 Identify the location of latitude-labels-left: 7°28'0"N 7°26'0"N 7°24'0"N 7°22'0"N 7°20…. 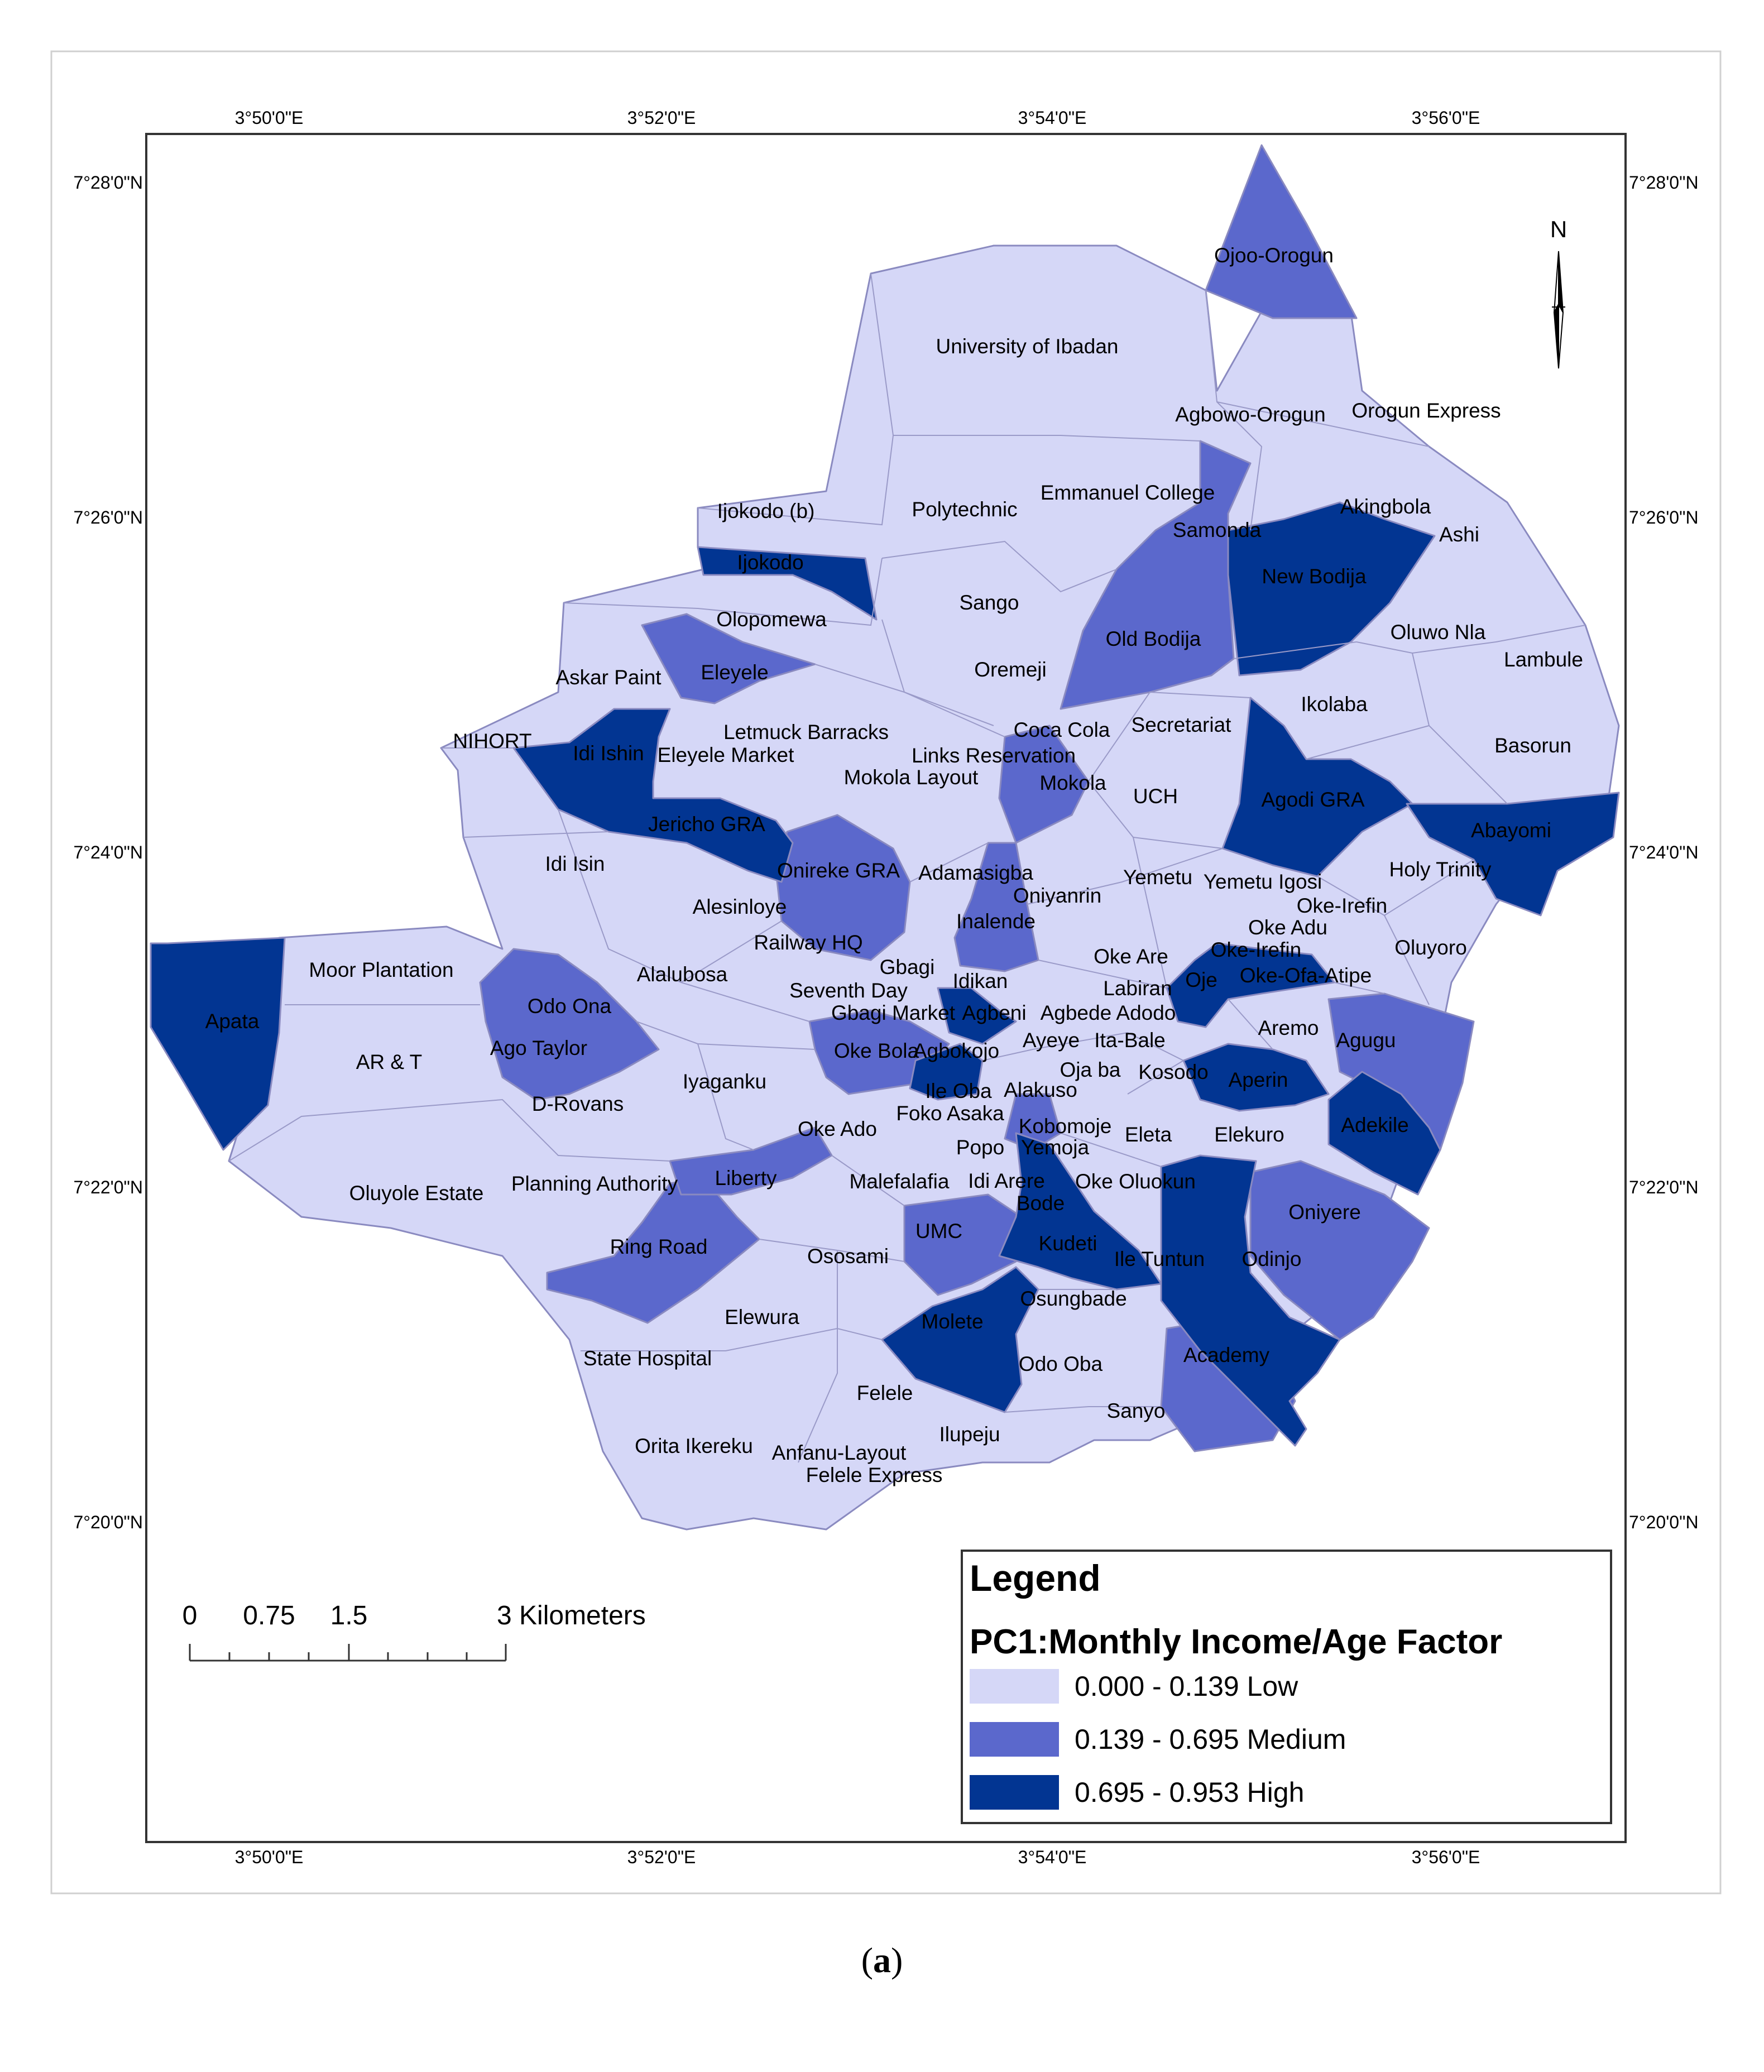
(108, 852).